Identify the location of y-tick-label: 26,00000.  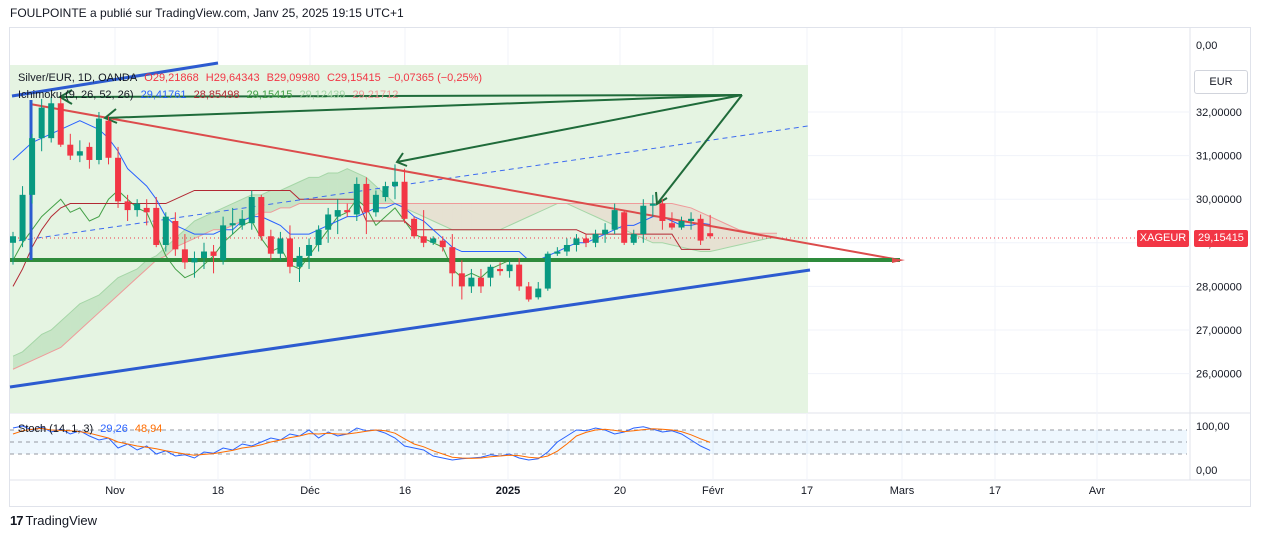
(1219, 375).